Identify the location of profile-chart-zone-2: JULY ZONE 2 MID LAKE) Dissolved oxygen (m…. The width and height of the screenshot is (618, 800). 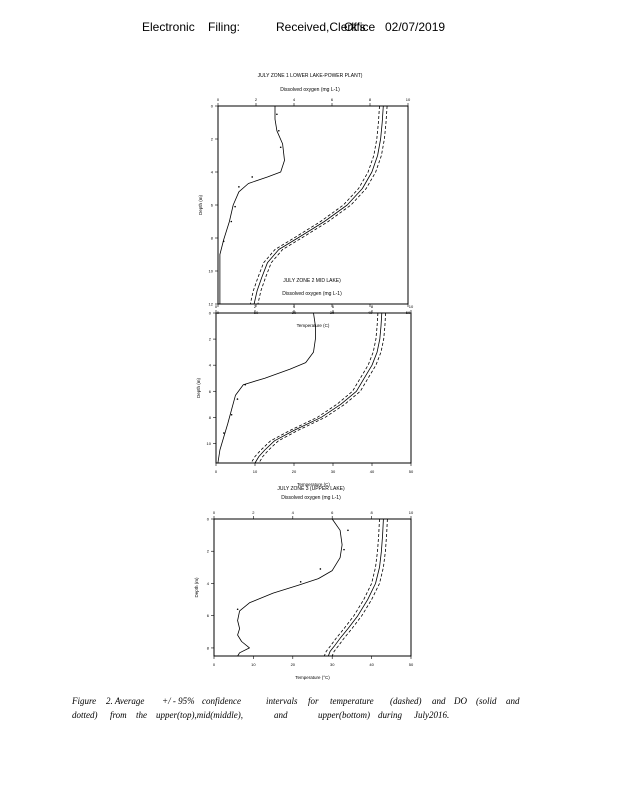
(305, 382).